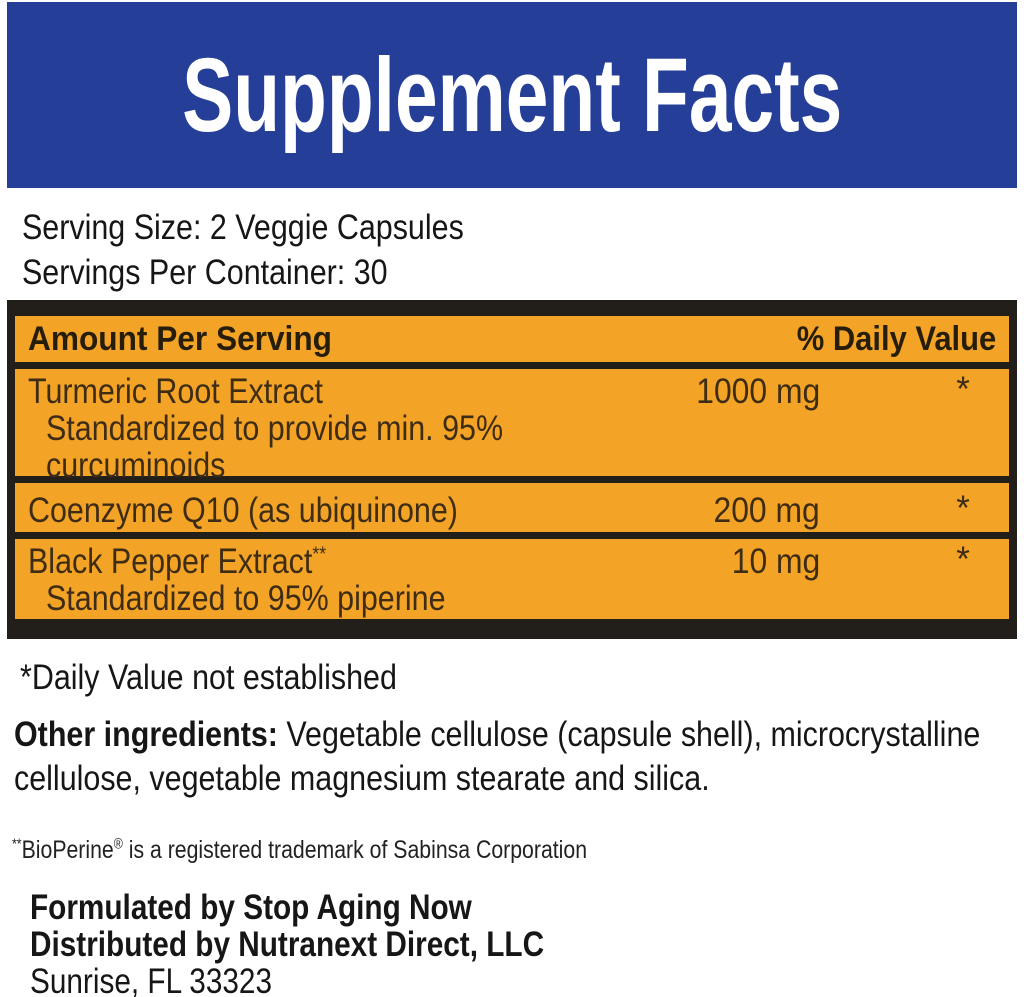 The image size is (1024, 997). Describe the element at coordinates (243, 510) in the screenshot. I see `ingredient-name: Coenzyme Q10 (as ubiquinone)` at that location.